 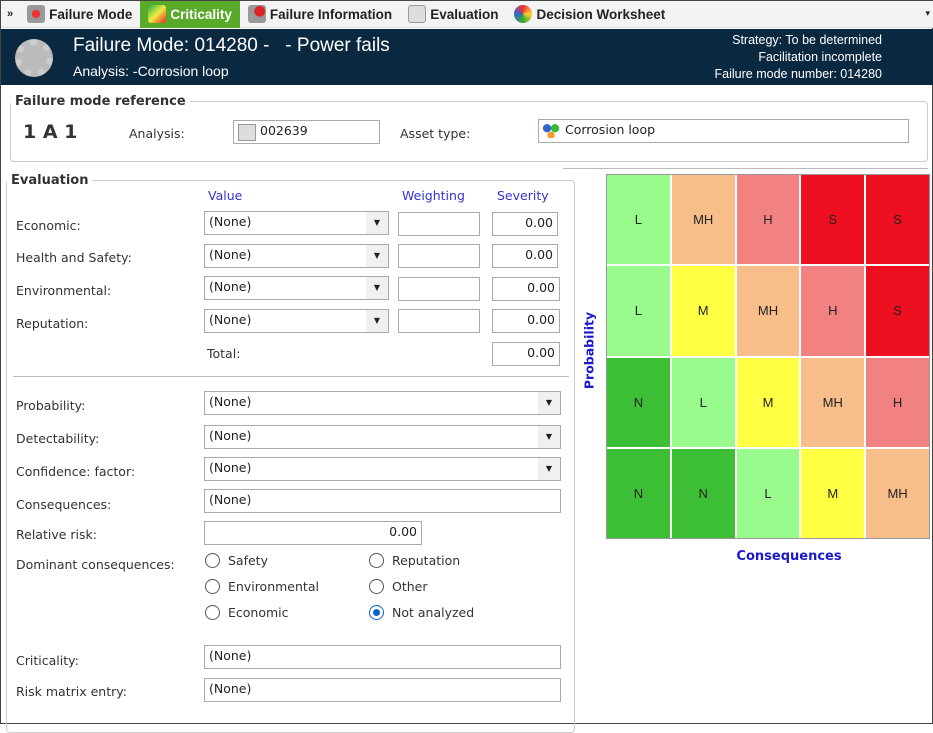 What do you see at coordinates (745, 168) in the screenshot?
I see `divider` at bounding box center [745, 168].